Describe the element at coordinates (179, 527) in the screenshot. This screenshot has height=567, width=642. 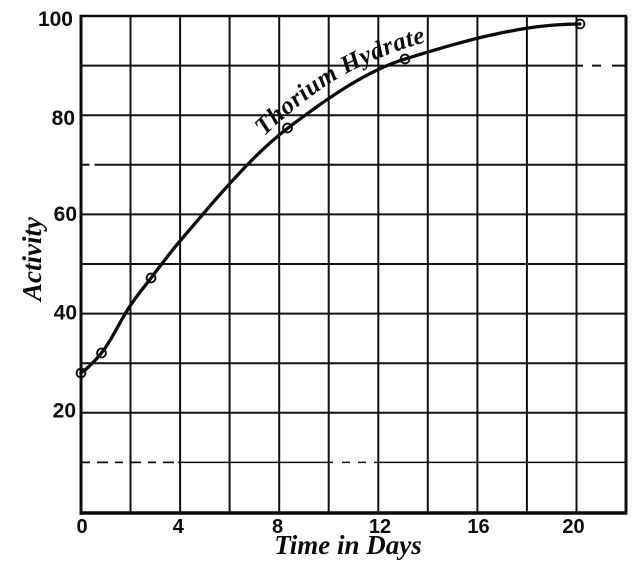
I see `svg-text: 4` at that location.